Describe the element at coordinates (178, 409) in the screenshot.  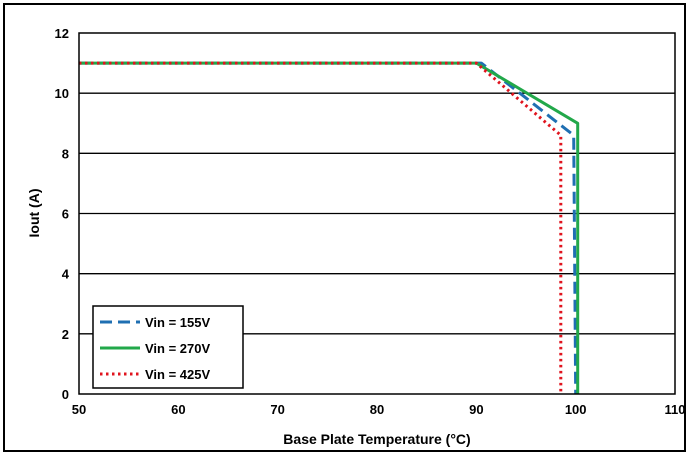
I see `x-tick-label: 60` at that location.